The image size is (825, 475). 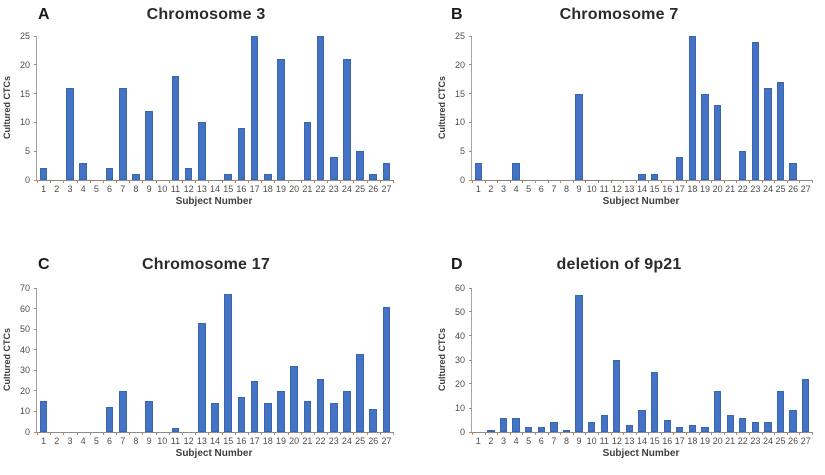 What do you see at coordinates (641, 453) in the screenshot?
I see `x-axis-title: Subject Number` at bounding box center [641, 453].